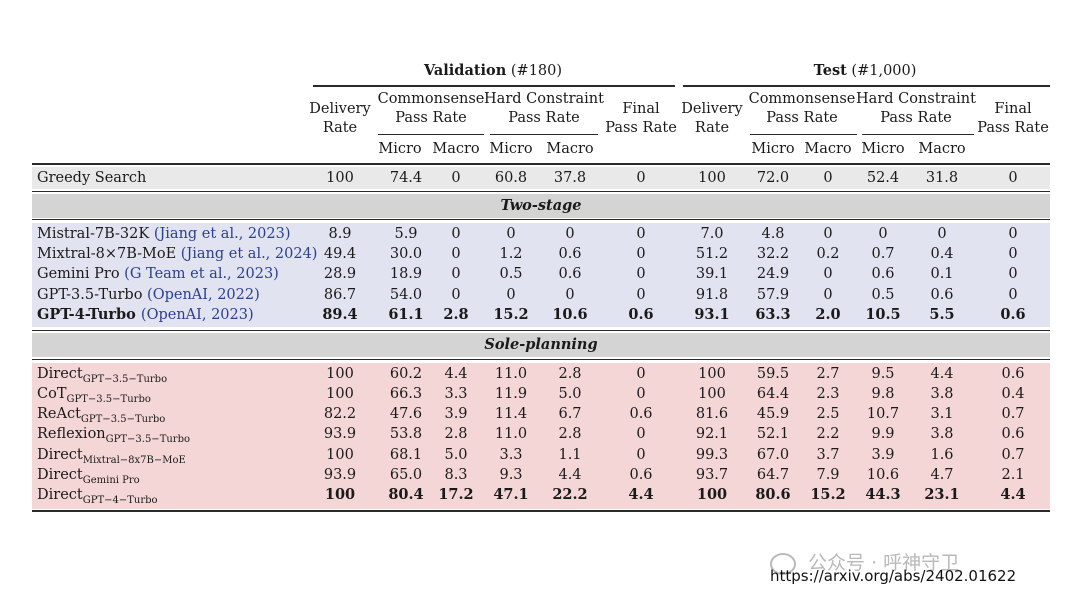 Image resolution: width=1080 pixels, height=608 pixels. What do you see at coordinates (1013, 314) in the screenshot?
I see `two-stage-row-4-test-final: 0.6` at bounding box center [1013, 314].